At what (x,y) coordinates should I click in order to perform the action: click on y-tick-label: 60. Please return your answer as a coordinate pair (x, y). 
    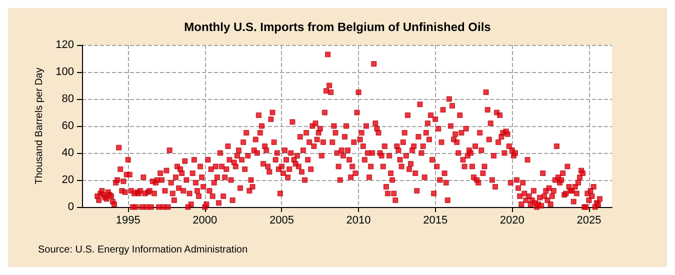
    Looking at the image, I should click on (68, 126).